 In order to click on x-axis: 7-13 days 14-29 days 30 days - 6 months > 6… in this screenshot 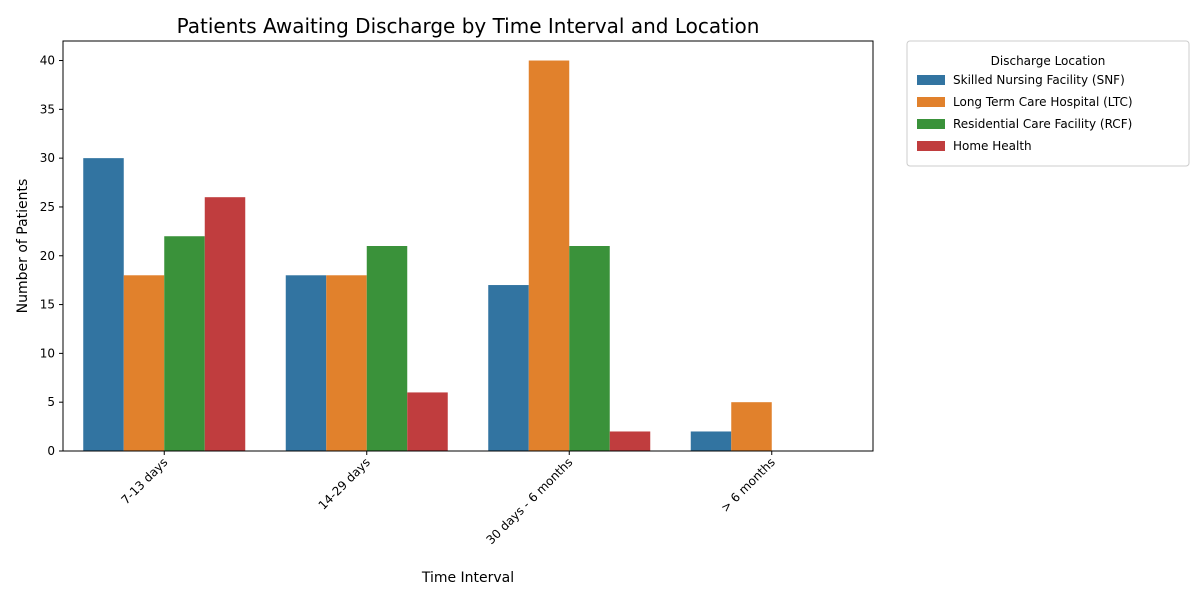, I will do `click(448, 499)`.